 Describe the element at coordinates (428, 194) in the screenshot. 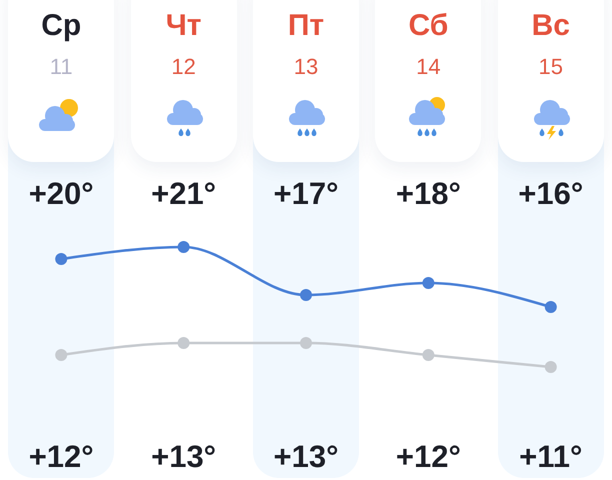

I see `data-label: +18°` at that location.